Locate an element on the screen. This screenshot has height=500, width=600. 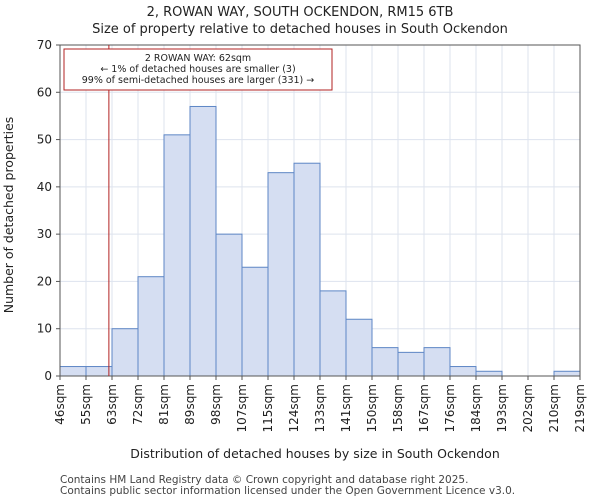
y-tick-label: 10 is located at coordinates (44, 329).